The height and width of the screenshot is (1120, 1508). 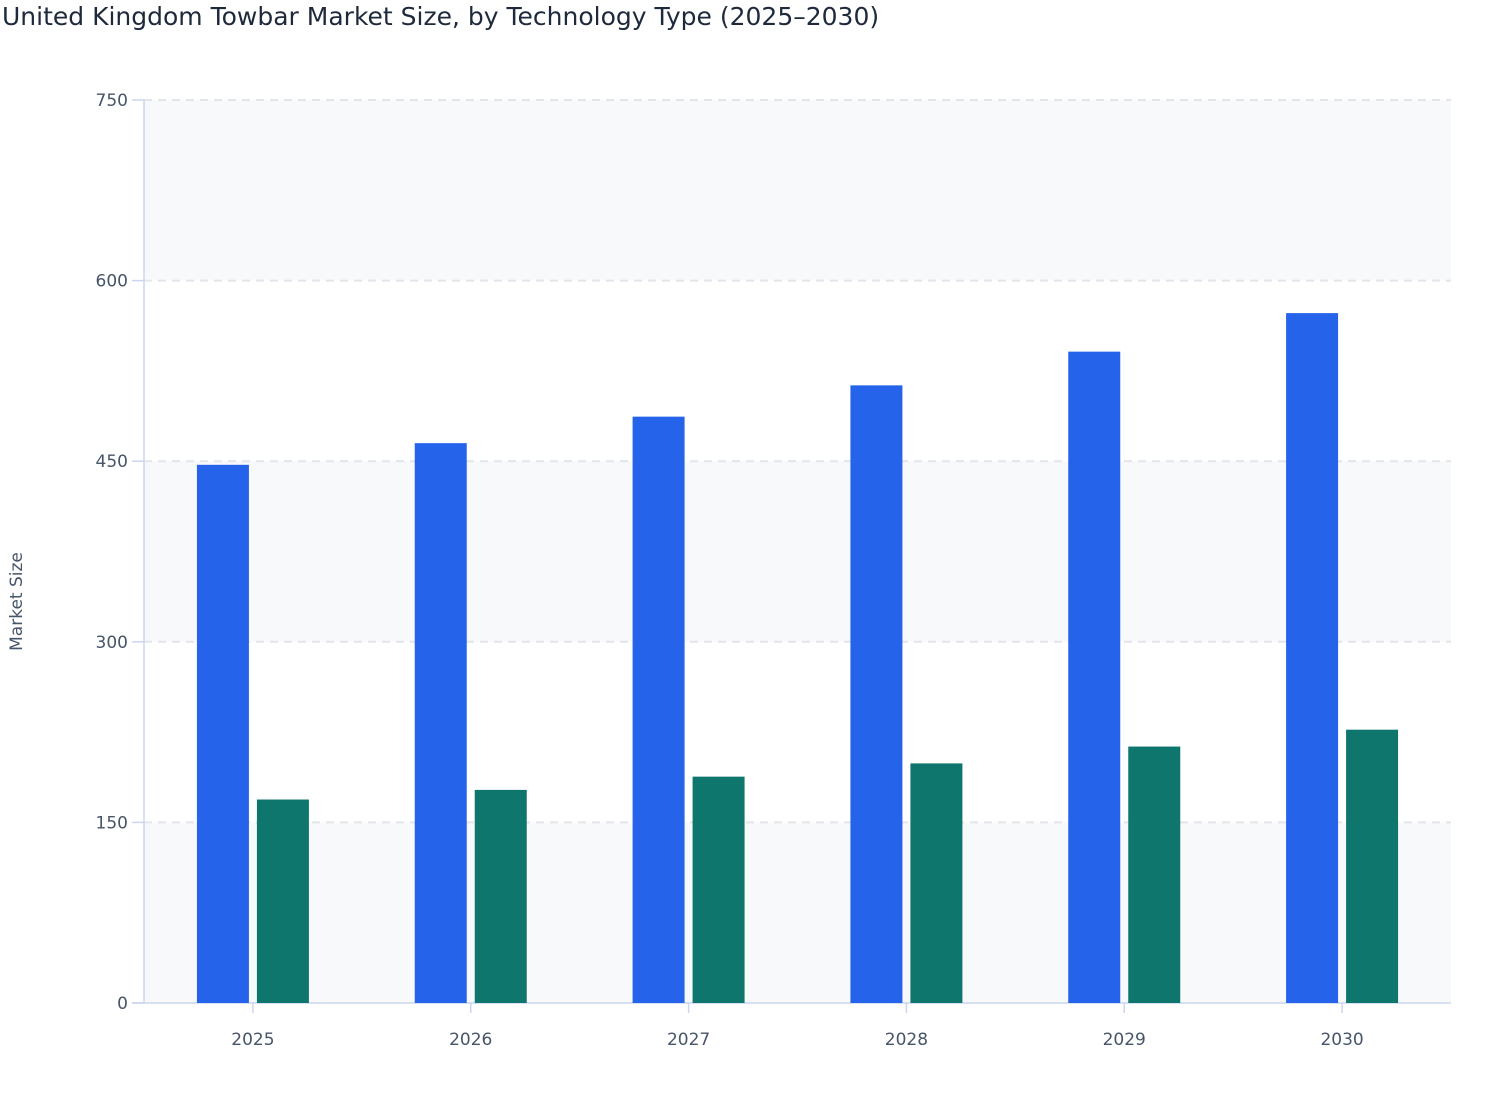 What do you see at coordinates (122, 1004) in the screenshot?
I see `y-tick-label: 0` at bounding box center [122, 1004].